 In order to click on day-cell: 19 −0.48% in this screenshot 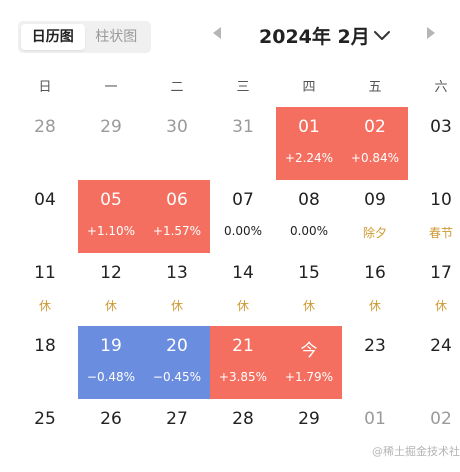, I will do `click(111, 362)`.